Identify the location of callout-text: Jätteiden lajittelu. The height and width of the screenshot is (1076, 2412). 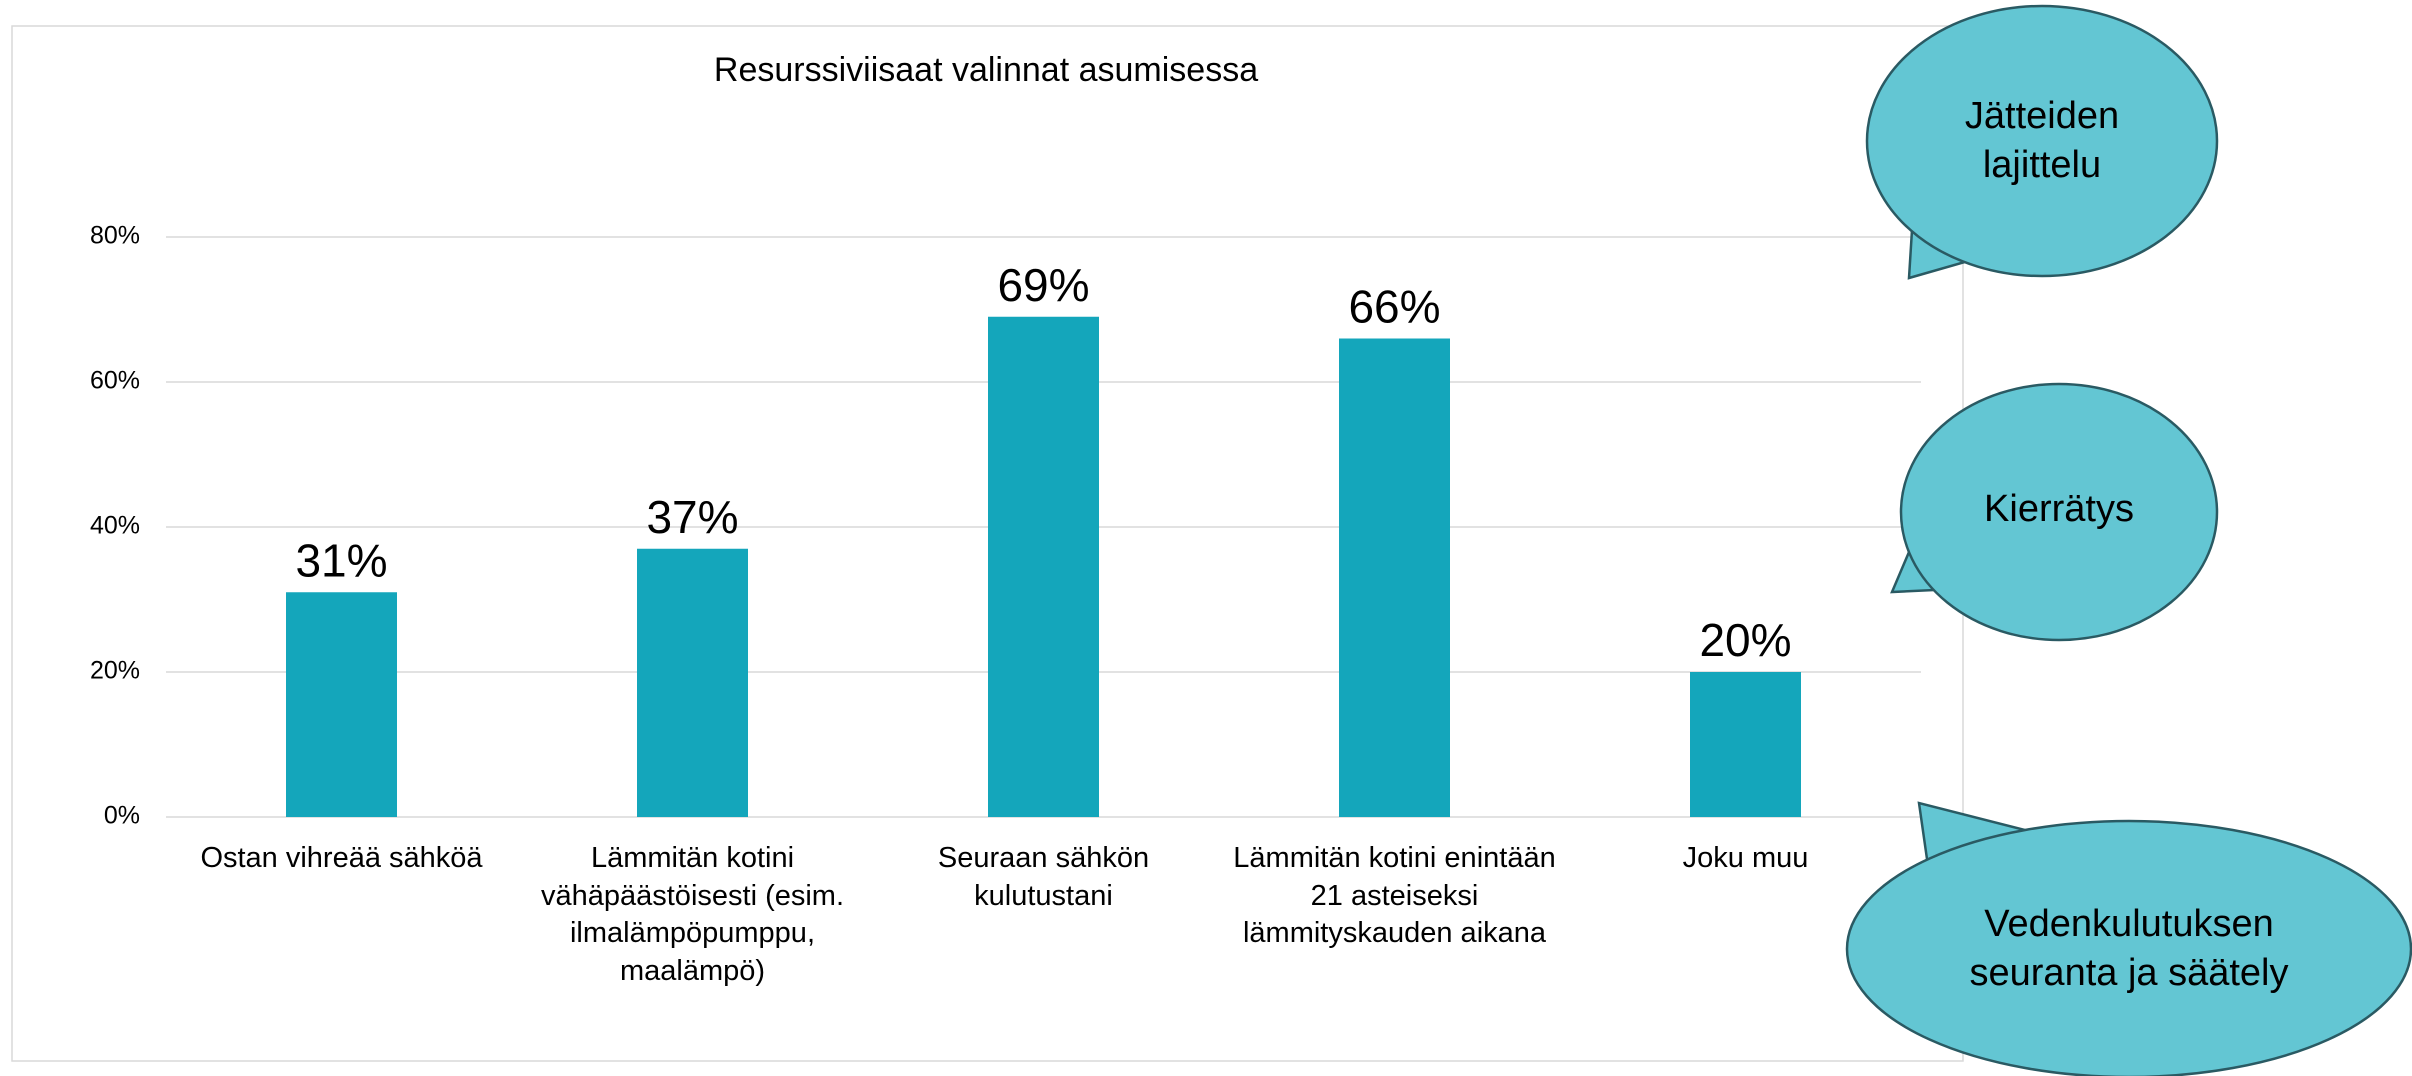
(2042, 141).